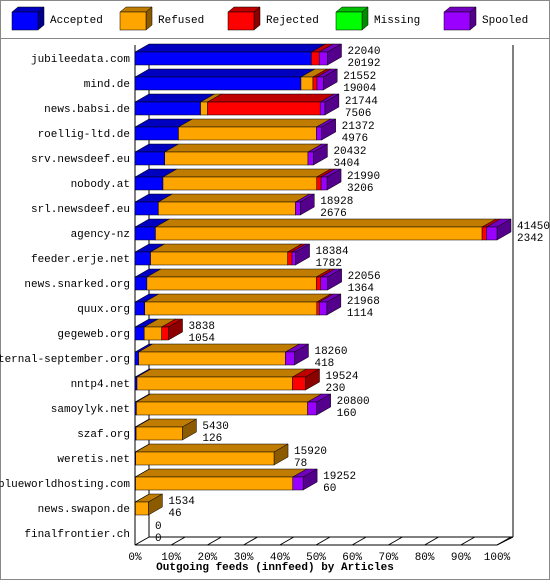  I want to click on y-tick-label: quux.org, so click(103, 310).